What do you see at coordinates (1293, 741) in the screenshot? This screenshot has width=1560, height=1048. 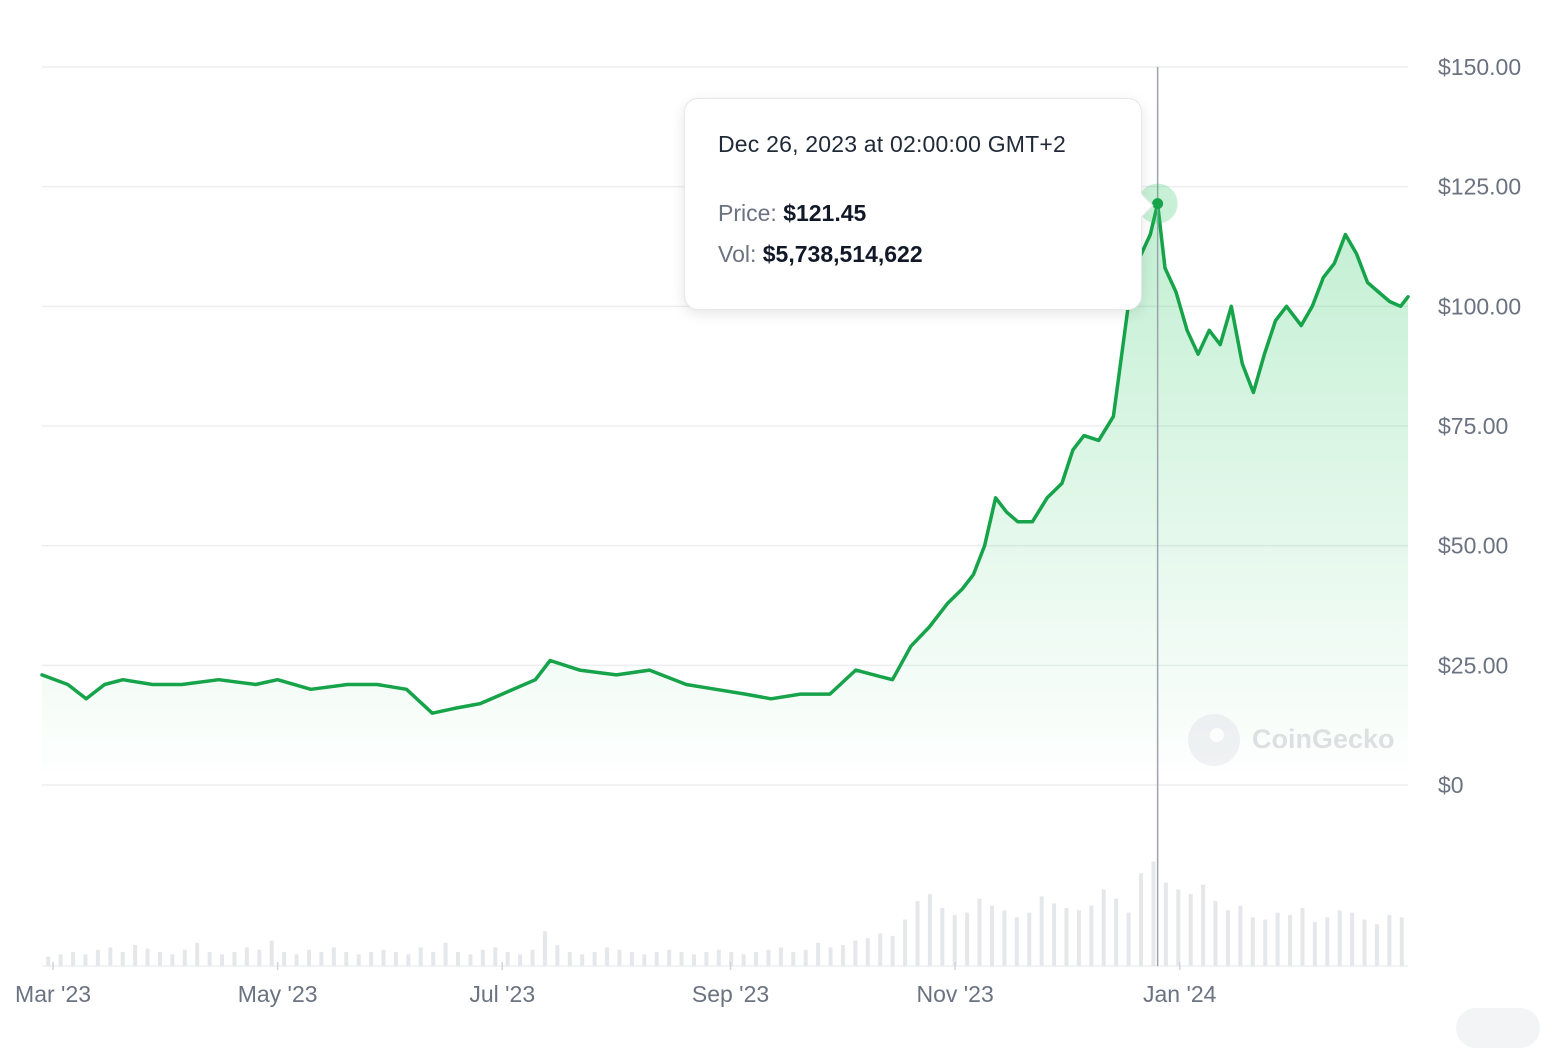 I see `coingecko-watermark: CoinGecko` at bounding box center [1293, 741].